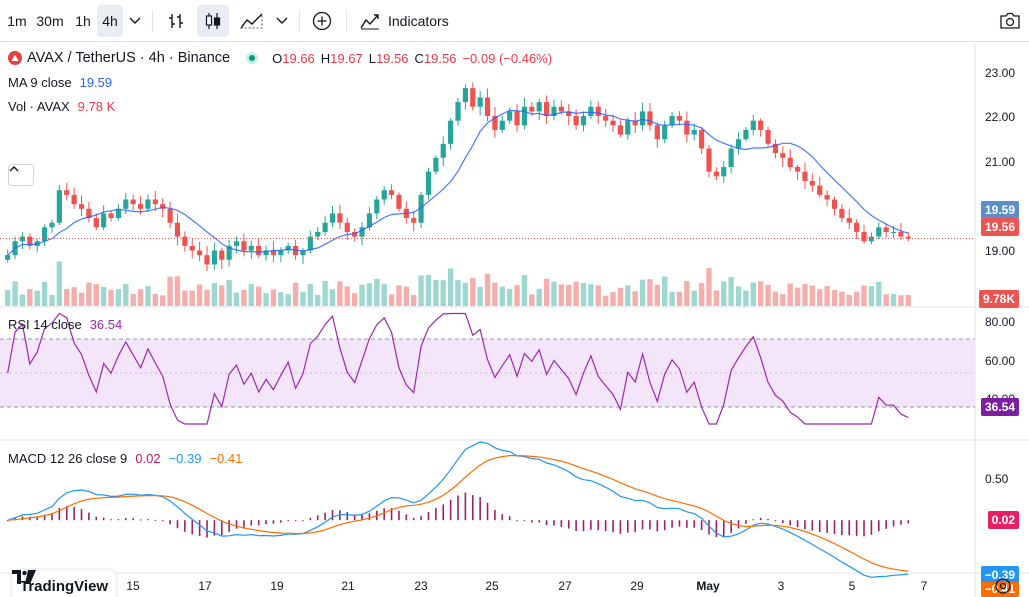 The image size is (1029, 597). Describe the element at coordinates (322, 21) in the screenshot. I see `add-compare-icon` at that location.